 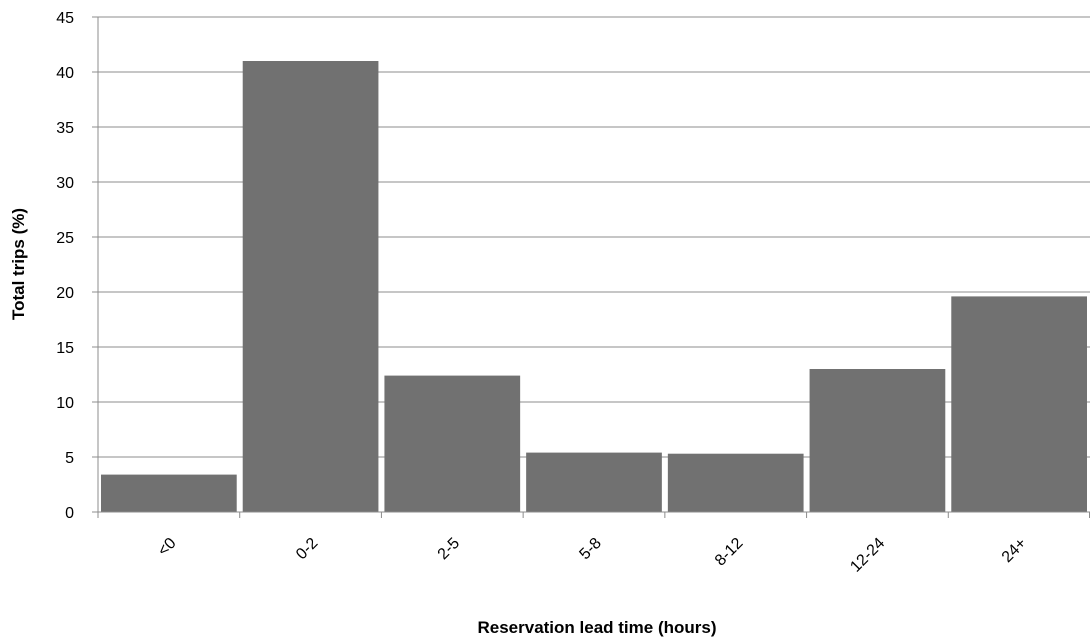 What do you see at coordinates (65, 403) in the screenshot?
I see `y-tick-label: 10` at bounding box center [65, 403].